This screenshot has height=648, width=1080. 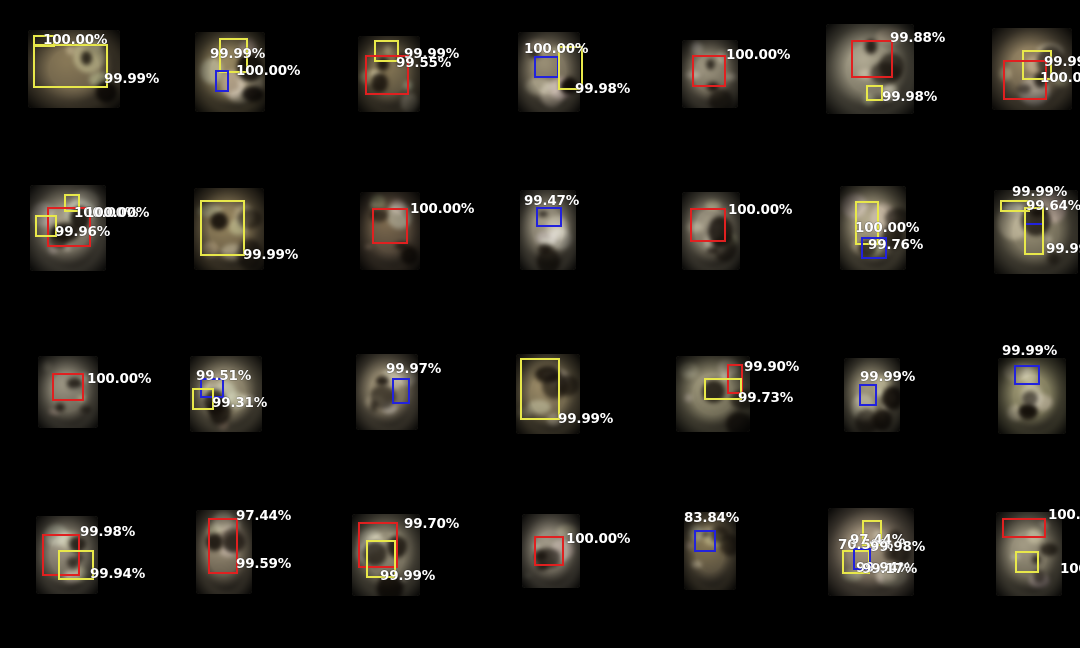 What do you see at coordinates (83, 232) in the screenshot?
I see `confidence-label: 99.96%` at bounding box center [83, 232].